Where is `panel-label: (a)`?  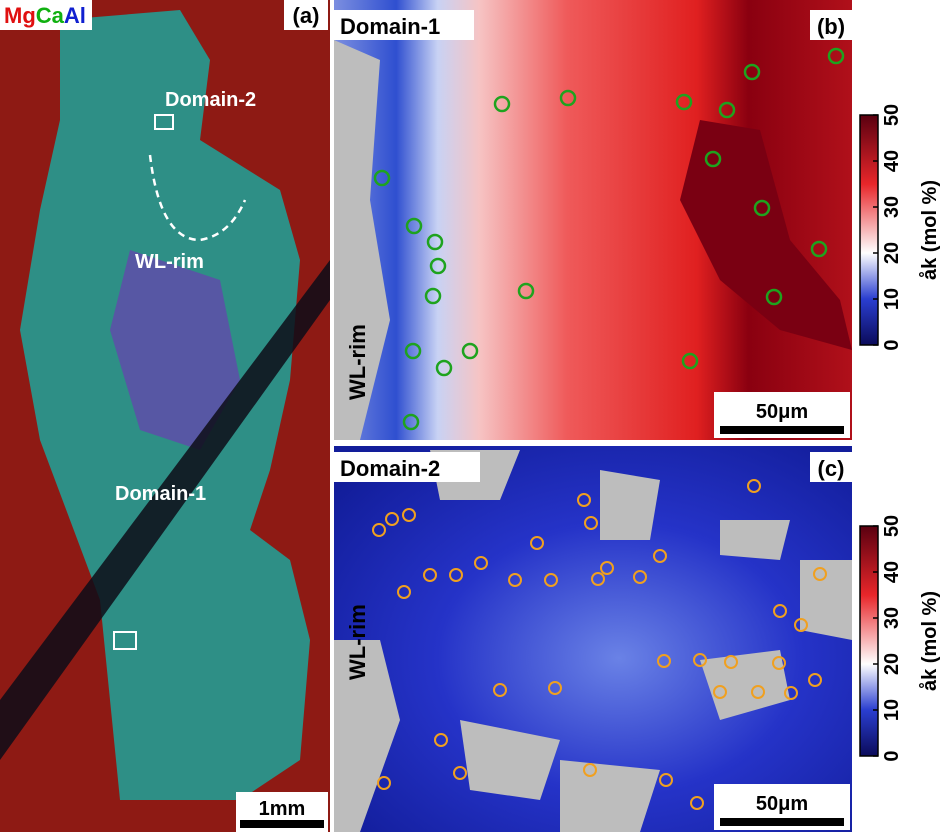 panel-label: (a) is located at coordinates (306, 15).